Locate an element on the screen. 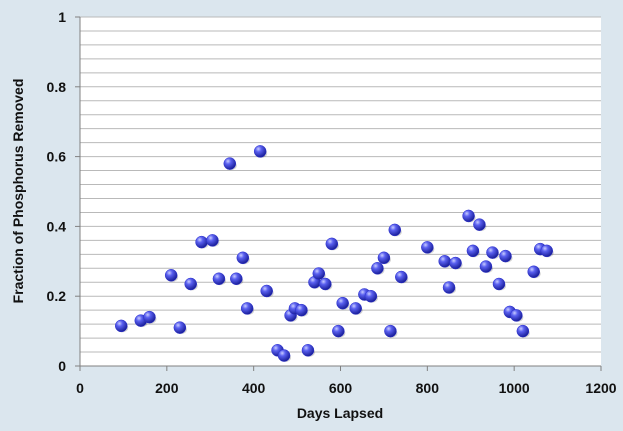 The image size is (623, 431). x-tick-label: 0 is located at coordinates (80, 388).